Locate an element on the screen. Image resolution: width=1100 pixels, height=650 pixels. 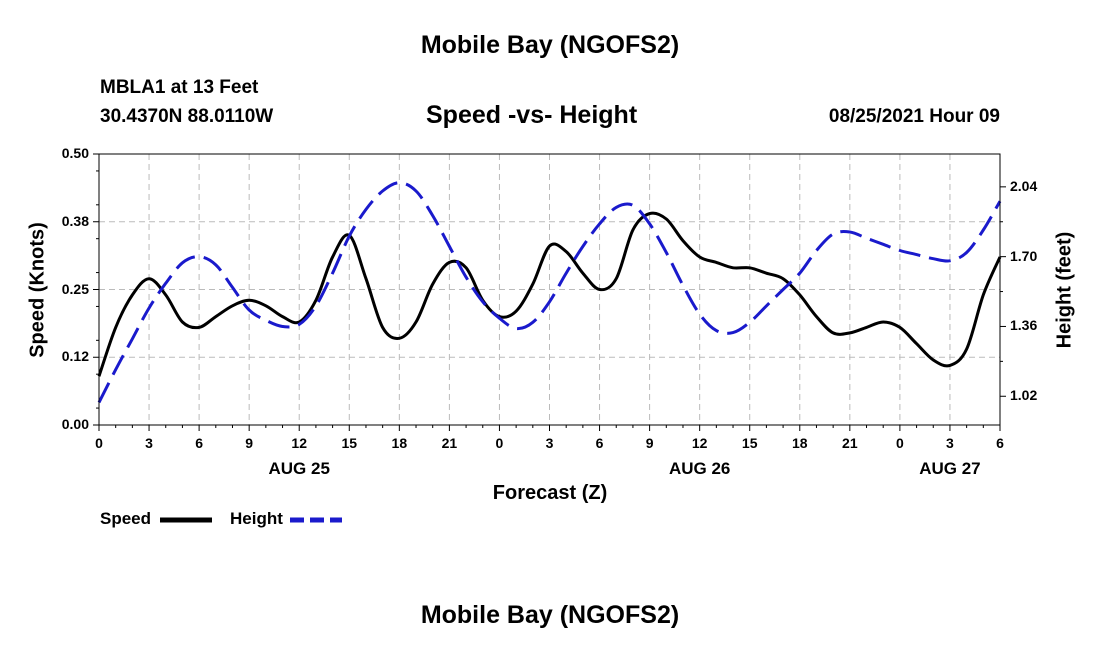
chart-title: Mobile Bay (NGOFS2) is located at coordinates (550, 45).